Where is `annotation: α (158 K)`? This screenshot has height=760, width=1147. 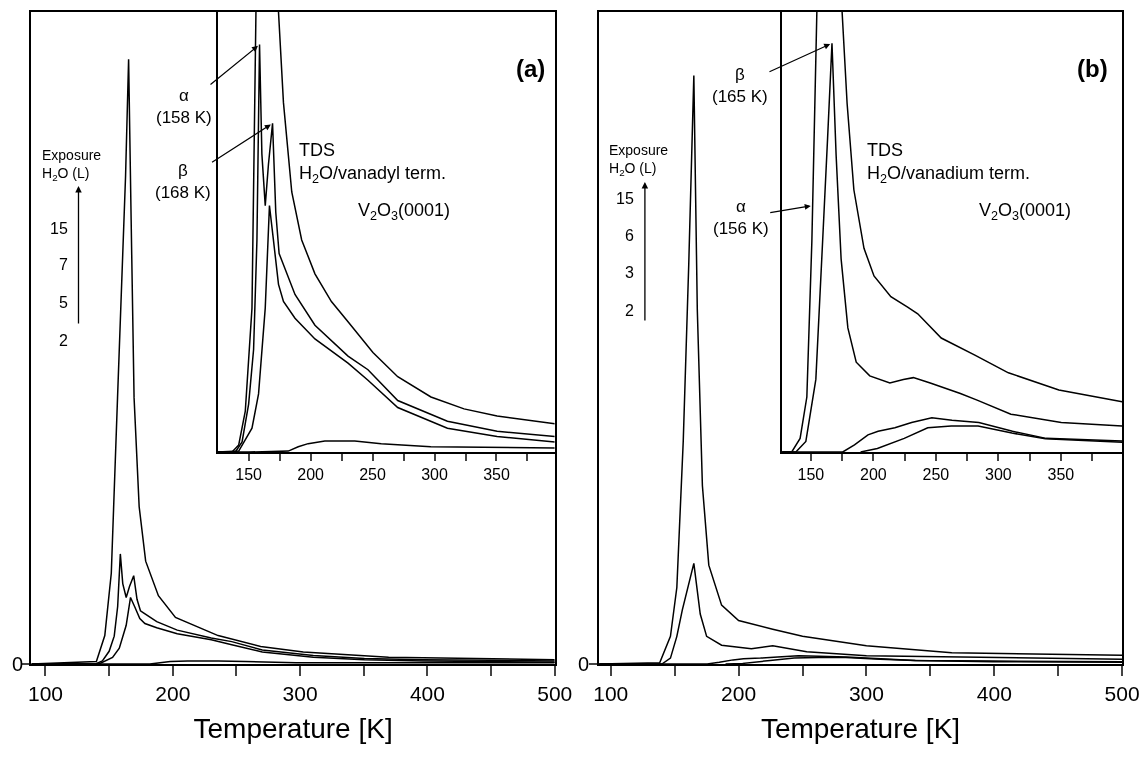 annotation: α (158 K) is located at coordinates (184, 107).